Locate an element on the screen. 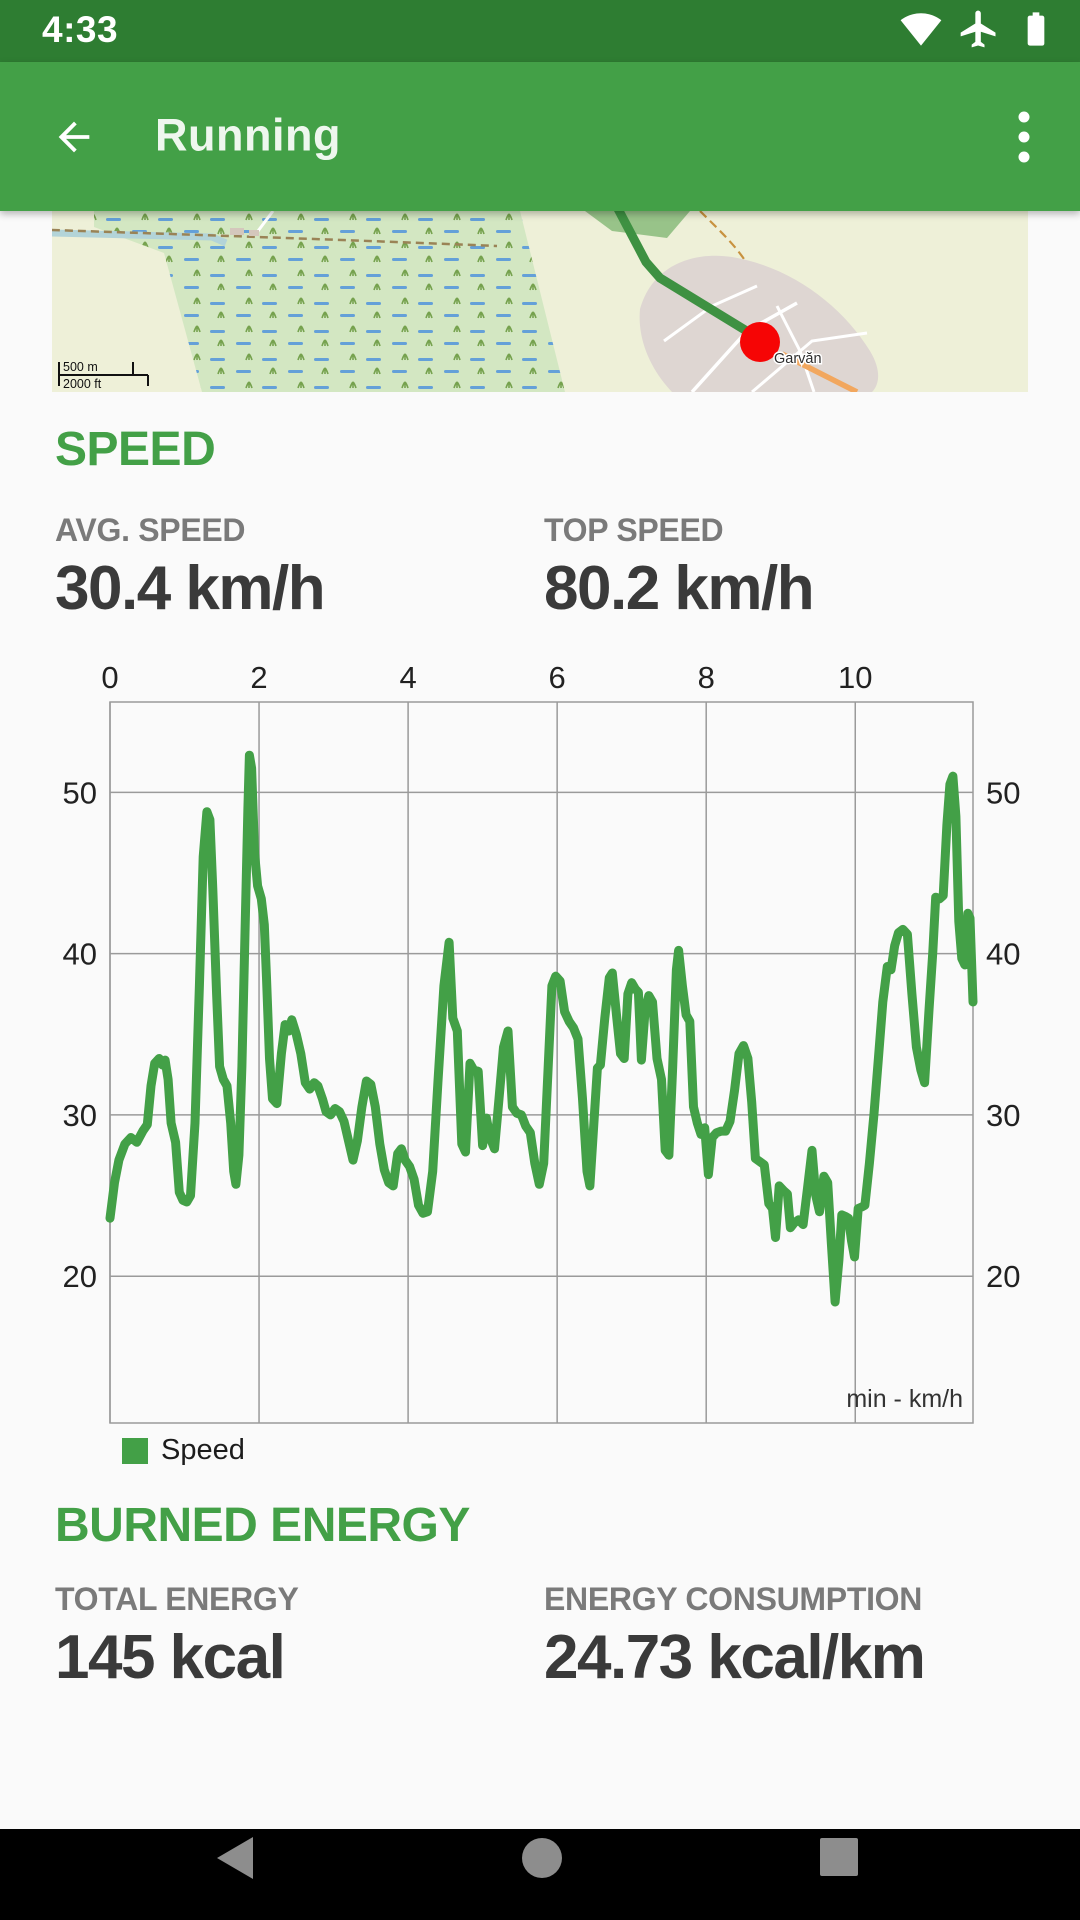  status-time: 4:33 is located at coordinates (80, 29).